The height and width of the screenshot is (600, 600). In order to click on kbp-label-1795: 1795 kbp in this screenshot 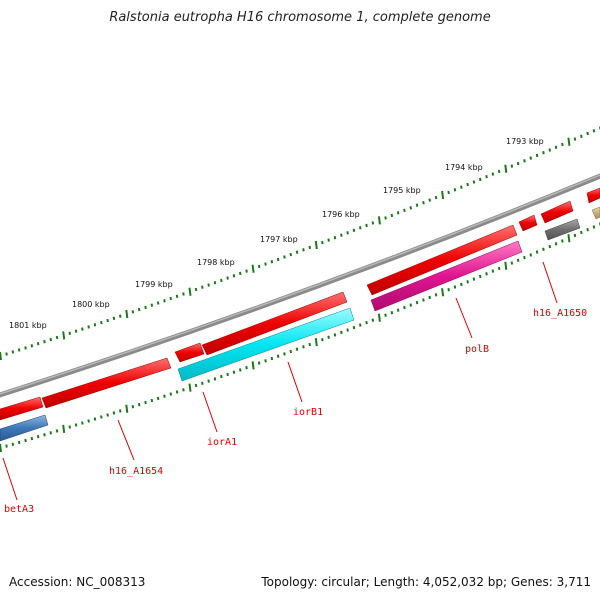, I will do `click(402, 190)`.